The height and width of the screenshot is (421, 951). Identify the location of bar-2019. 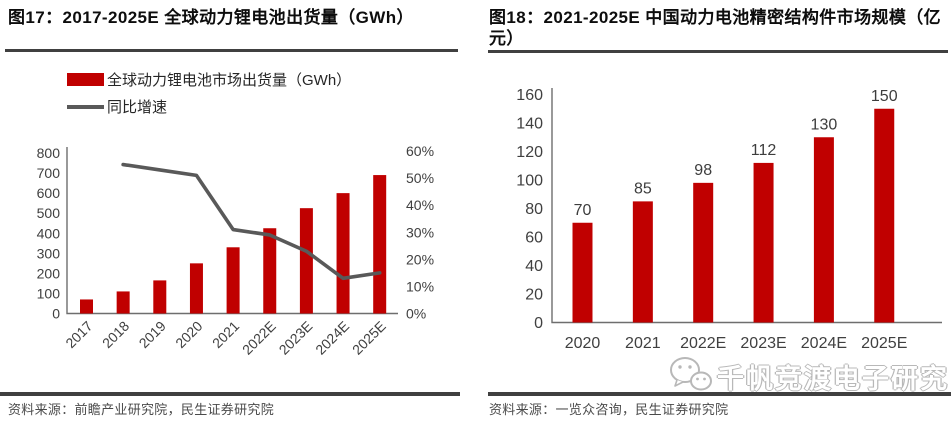
(160, 297).